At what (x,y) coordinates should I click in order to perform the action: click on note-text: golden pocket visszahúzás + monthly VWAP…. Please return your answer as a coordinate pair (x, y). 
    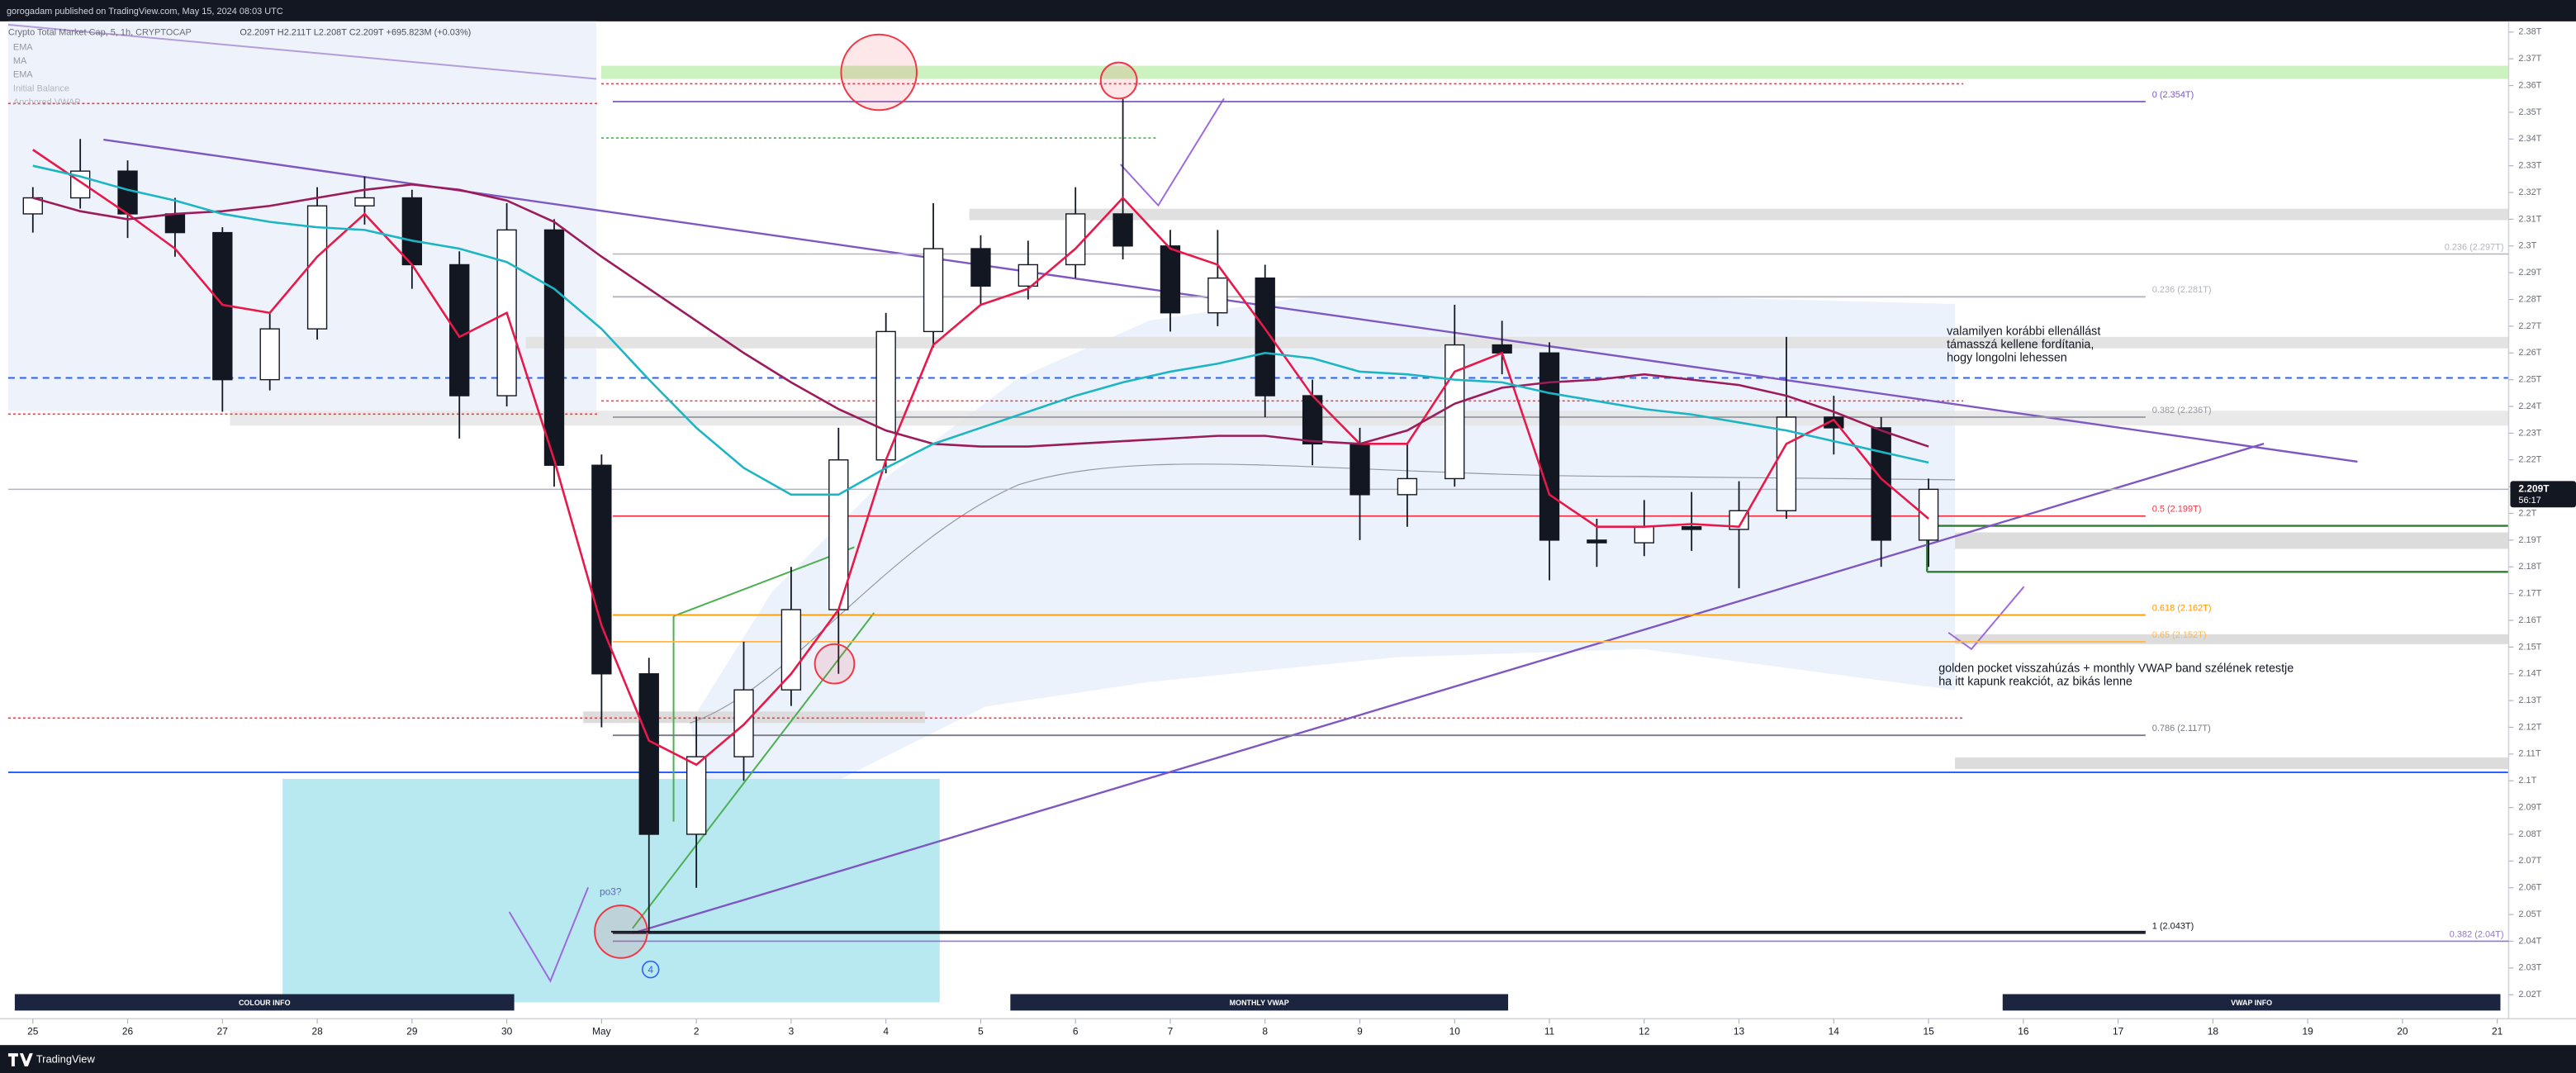
    Looking at the image, I should click on (2116, 669).